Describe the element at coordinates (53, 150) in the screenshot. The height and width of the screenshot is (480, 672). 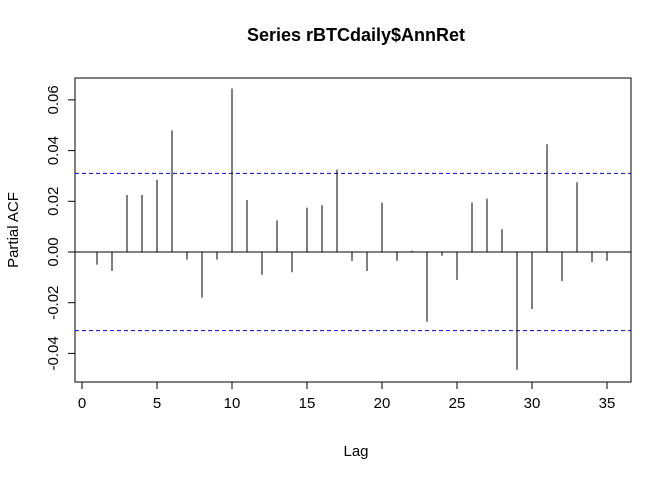
I see `y-tick-label: 0.04` at that location.